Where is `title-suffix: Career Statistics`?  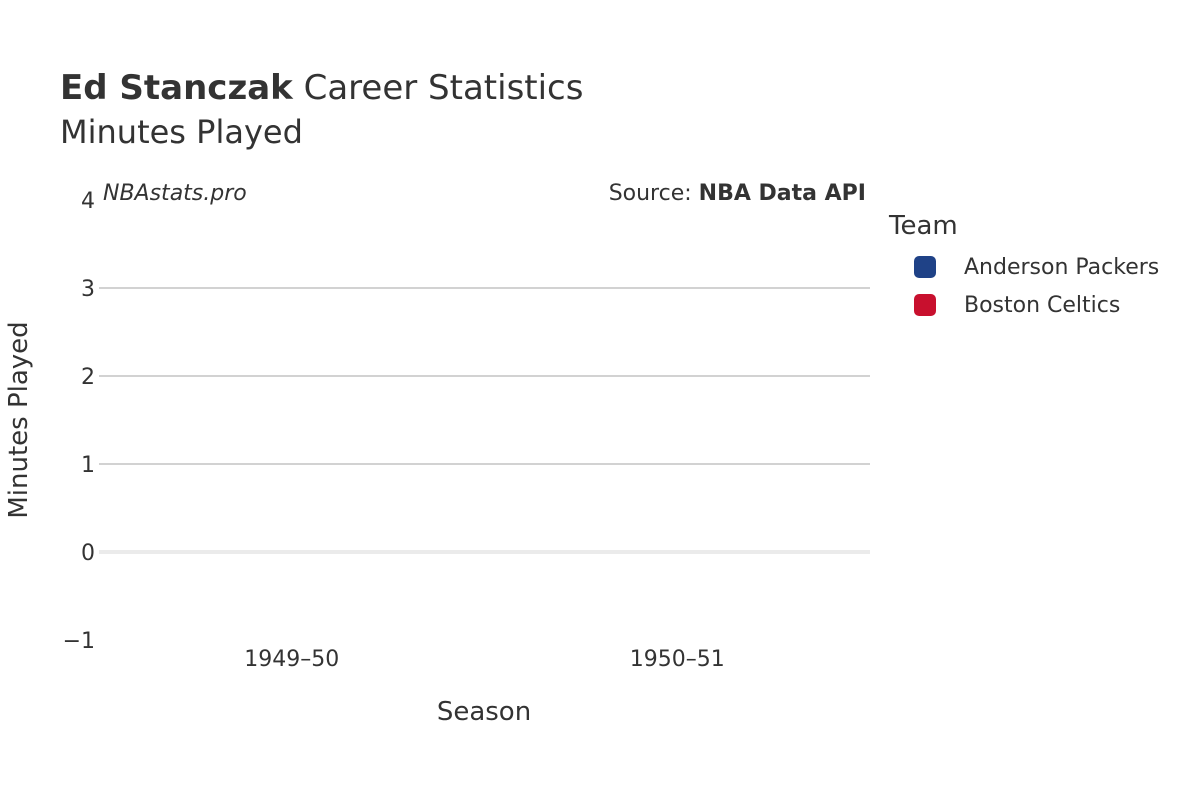
title-suffix: Career Statistics is located at coordinates (443, 88).